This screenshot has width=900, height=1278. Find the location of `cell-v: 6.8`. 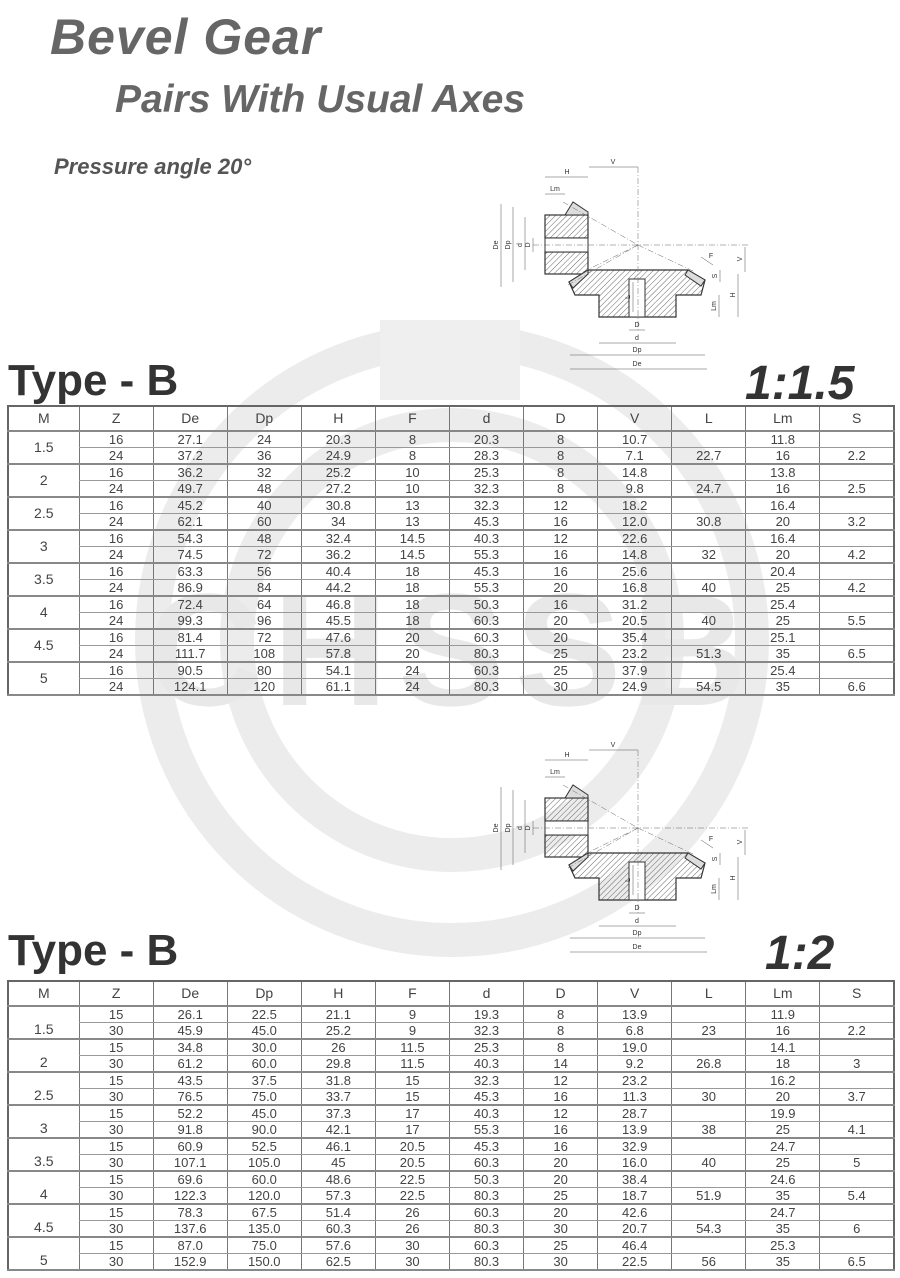

cell-v: 6.8 is located at coordinates (634, 1031).